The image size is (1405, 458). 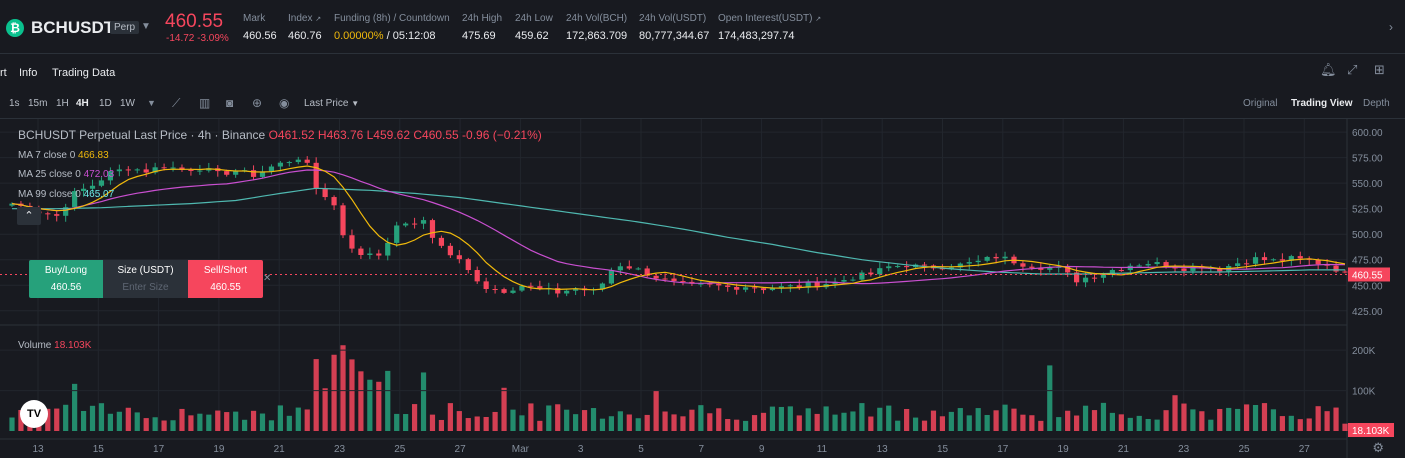 I want to click on interval-1s: 1s, so click(x=14, y=103).